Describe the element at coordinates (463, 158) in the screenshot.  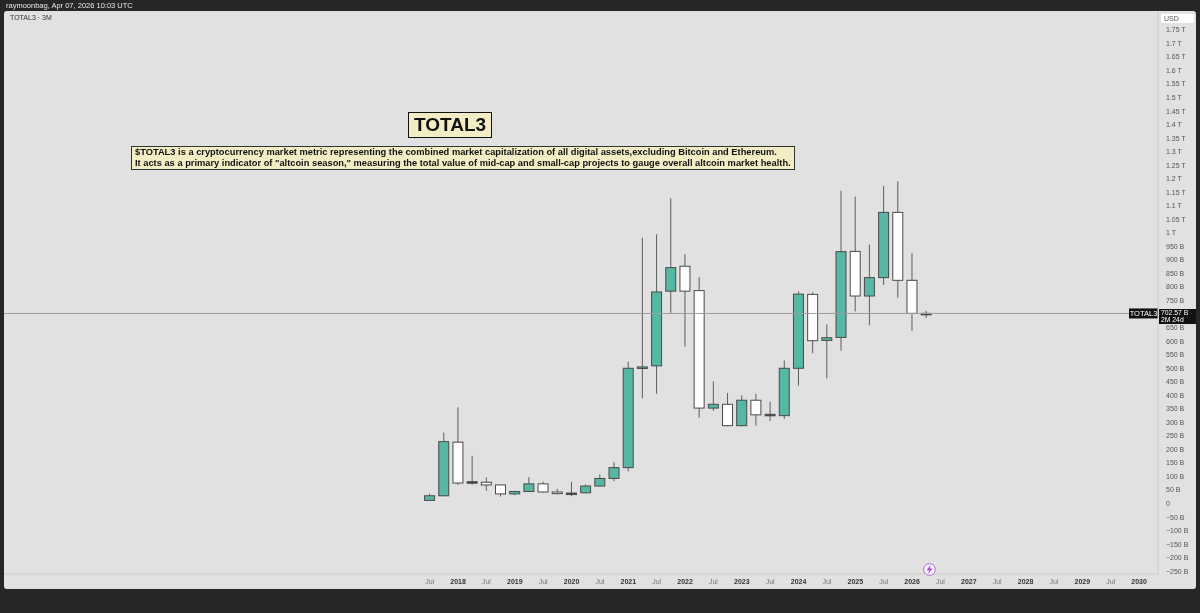
I see `text: $TOTAL3 is a cryptocurrency market metric representing the combined market capitalization of all digital assets,excluding Bitcoin and Ethereum. It acts as a primary indicator of "altcoin season," measuring the total value of mid-cap and small-cap projects to gauge overall altcoin market health.` at that location.